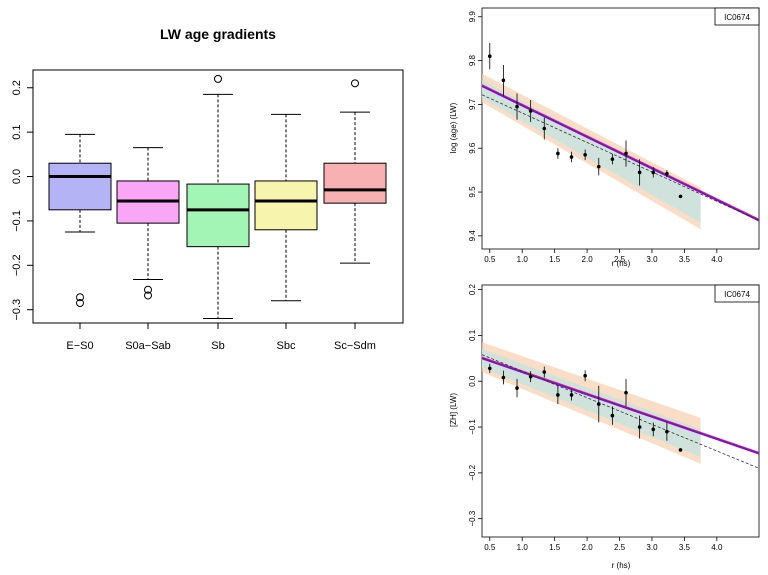  Describe the element at coordinates (620, 547) in the screenshot. I see `x-tick-label: 2.5` at that location.